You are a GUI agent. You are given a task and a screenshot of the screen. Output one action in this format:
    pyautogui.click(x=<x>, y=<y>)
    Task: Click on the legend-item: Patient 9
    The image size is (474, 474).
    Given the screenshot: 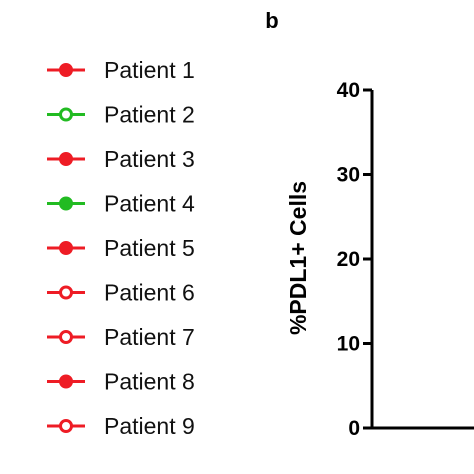 What is the action you would take?
    pyautogui.click(x=121, y=426)
    